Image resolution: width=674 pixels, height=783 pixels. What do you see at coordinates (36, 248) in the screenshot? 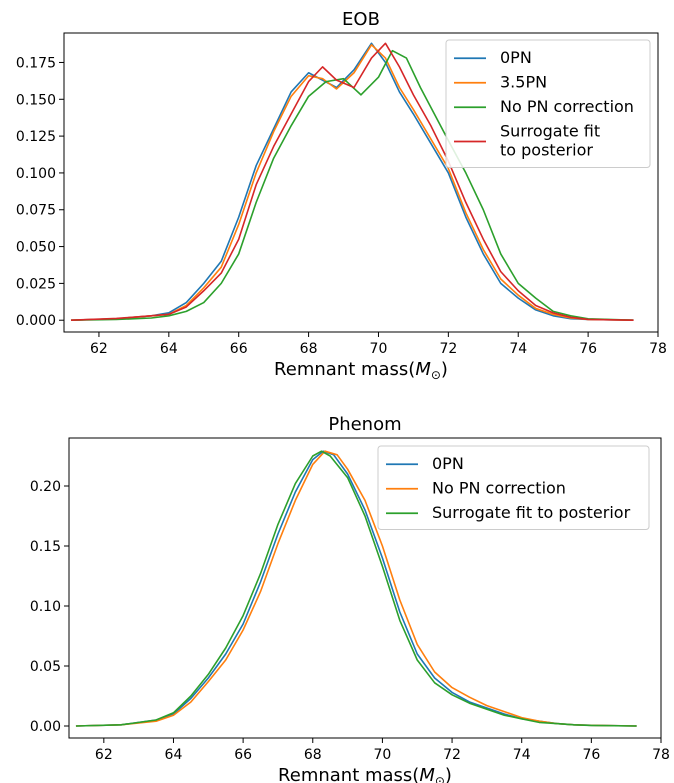
I see `y-tick-label: 0.050` at bounding box center [36, 248].